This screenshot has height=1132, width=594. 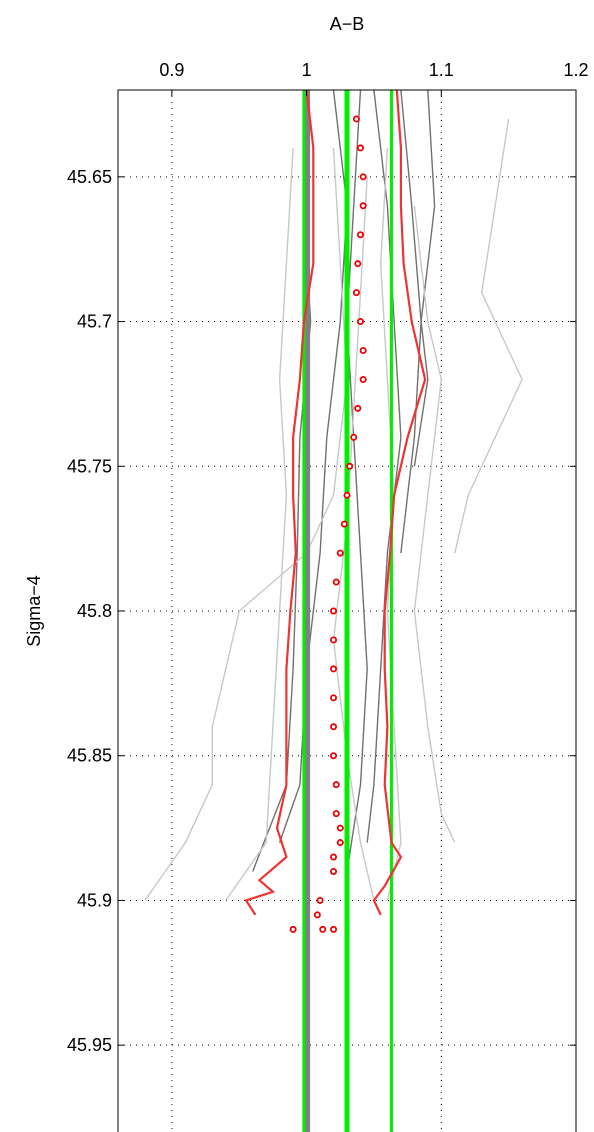 What do you see at coordinates (89, 466) in the screenshot?
I see `y-tick-label: 45.75` at bounding box center [89, 466].